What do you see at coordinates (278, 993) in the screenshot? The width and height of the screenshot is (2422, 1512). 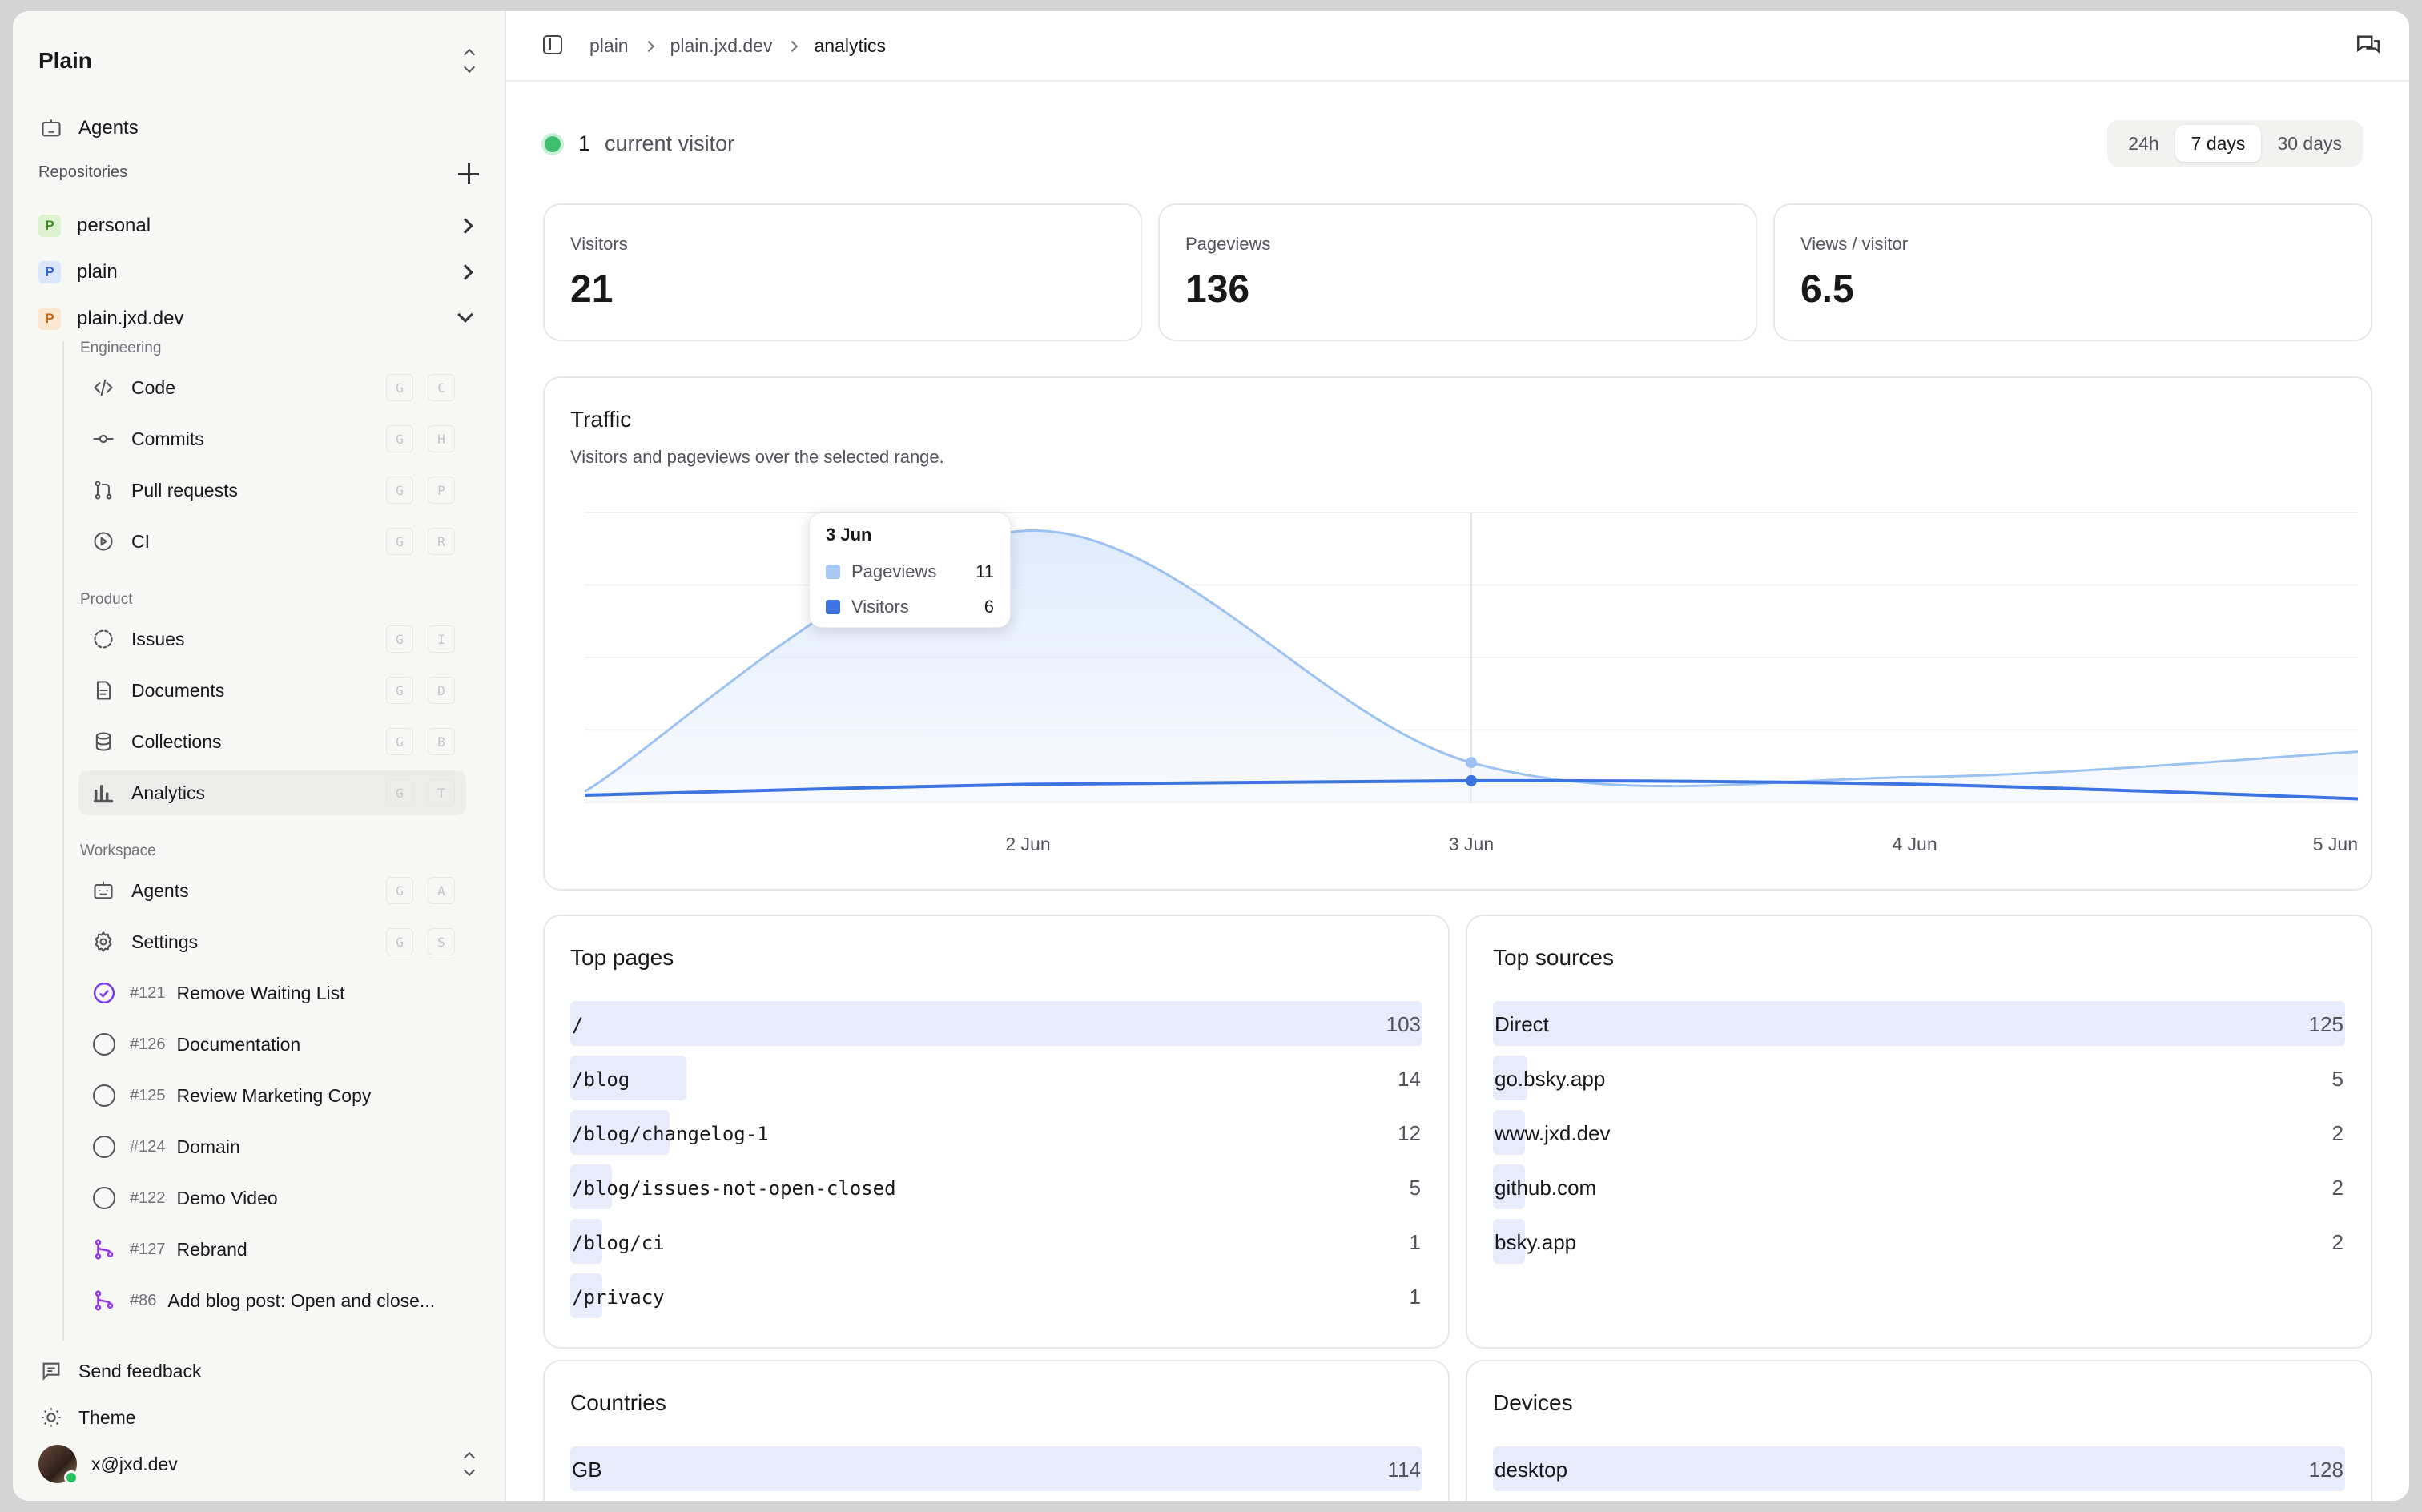 I see `issue-item: #121 Remove Waiting List` at bounding box center [278, 993].